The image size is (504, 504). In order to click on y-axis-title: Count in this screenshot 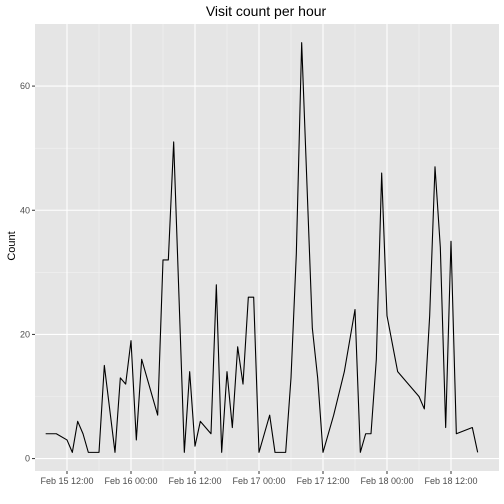, I will do `click(12, 245)`.